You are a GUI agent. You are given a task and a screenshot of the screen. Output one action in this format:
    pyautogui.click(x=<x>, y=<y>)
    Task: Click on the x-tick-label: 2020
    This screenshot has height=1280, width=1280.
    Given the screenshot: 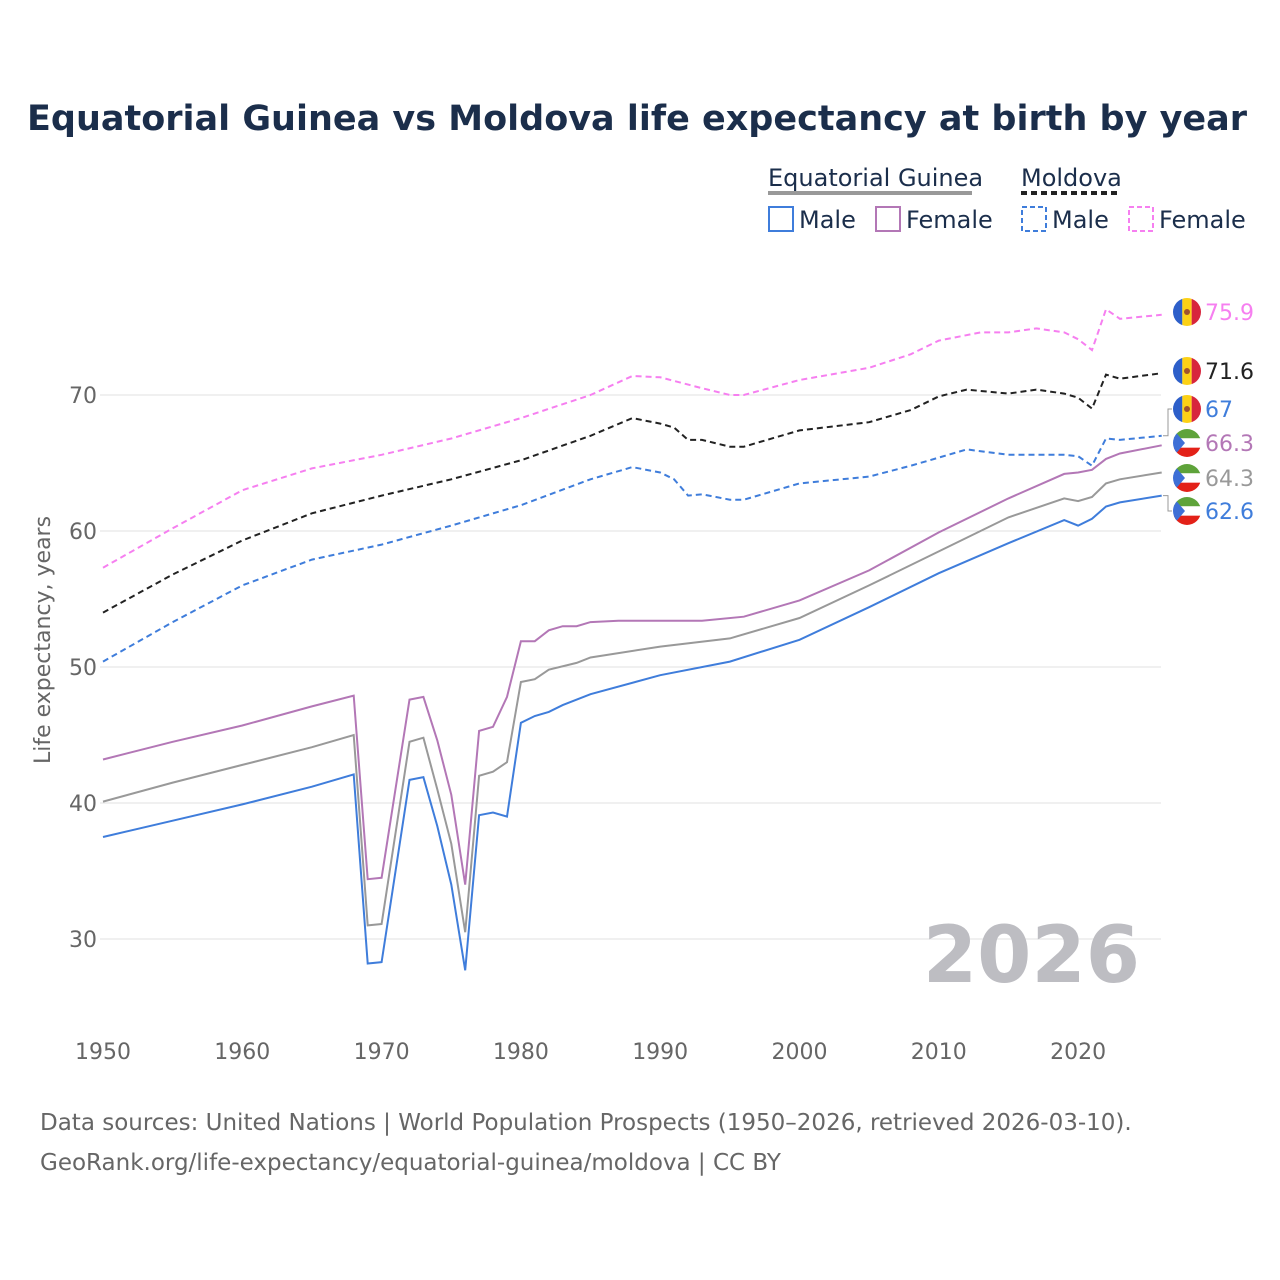 What is the action you would take?
    pyautogui.click(x=1078, y=1052)
    